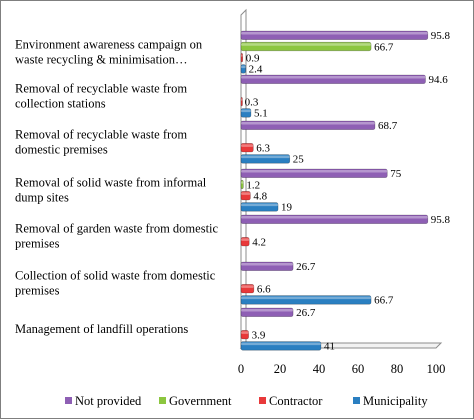  I want to click on x-tick-label: 20, so click(280, 369).